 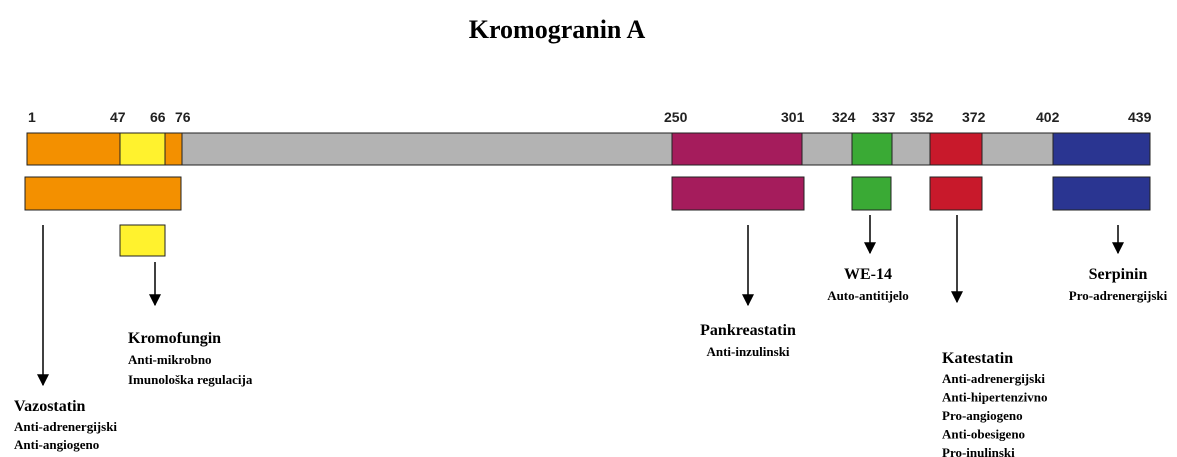 I want to click on position-label: 47, so click(x=118, y=117).